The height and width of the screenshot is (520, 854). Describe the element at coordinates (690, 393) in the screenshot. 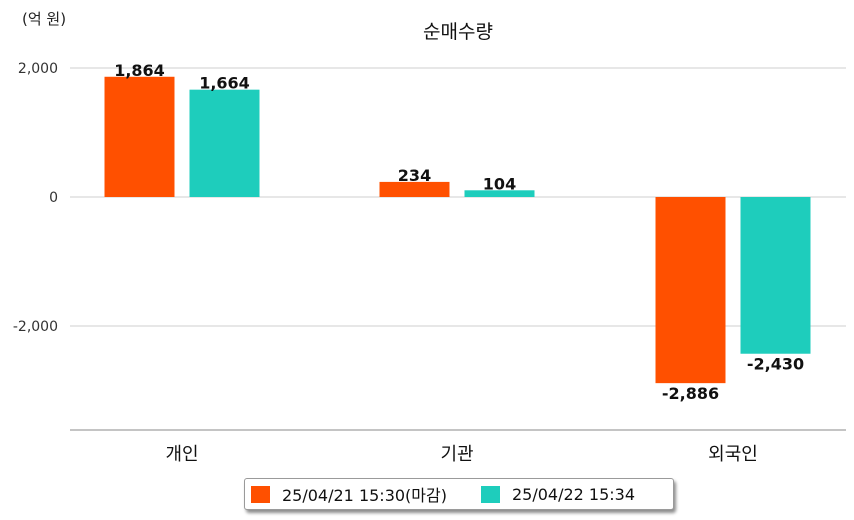

I see `value-label: -2,886` at that location.